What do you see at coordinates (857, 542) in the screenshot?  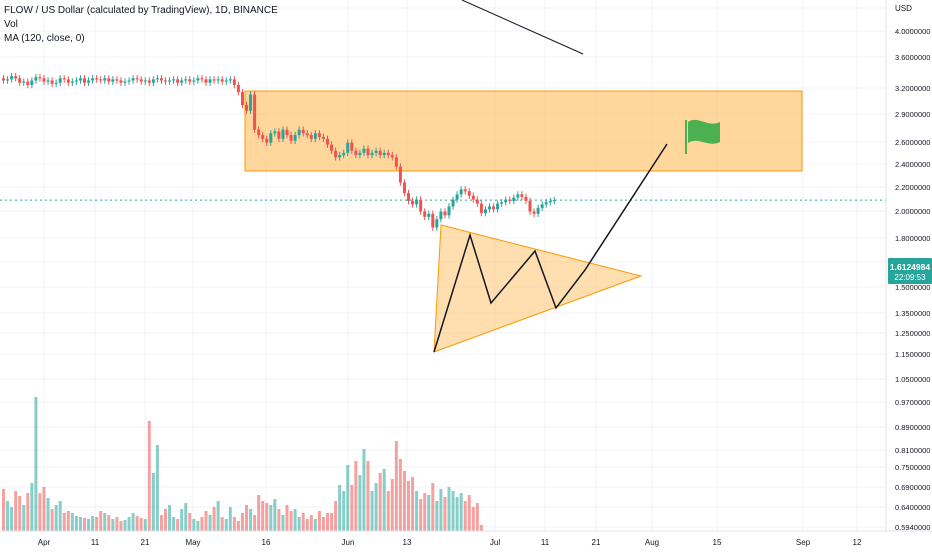 I see `time-axis-label: 12` at bounding box center [857, 542].